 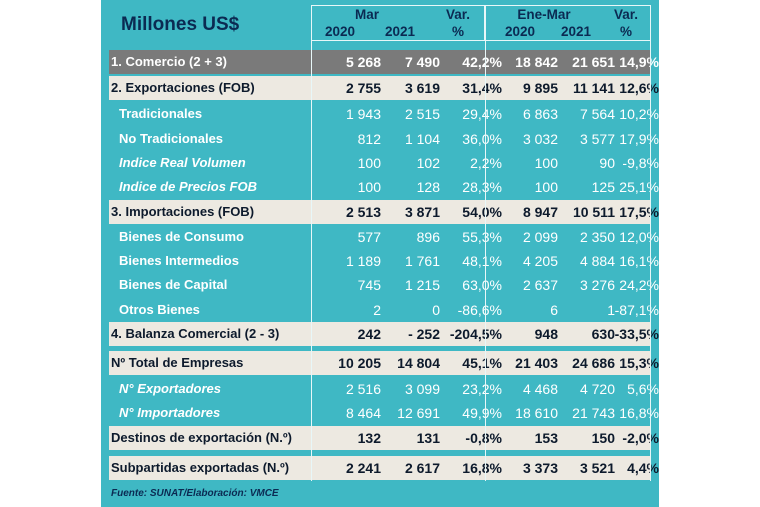 What do you see at coordinates (540, 139) in the screenshot?
I see `value-cell: 3 032` at bounding box center [540, 139].